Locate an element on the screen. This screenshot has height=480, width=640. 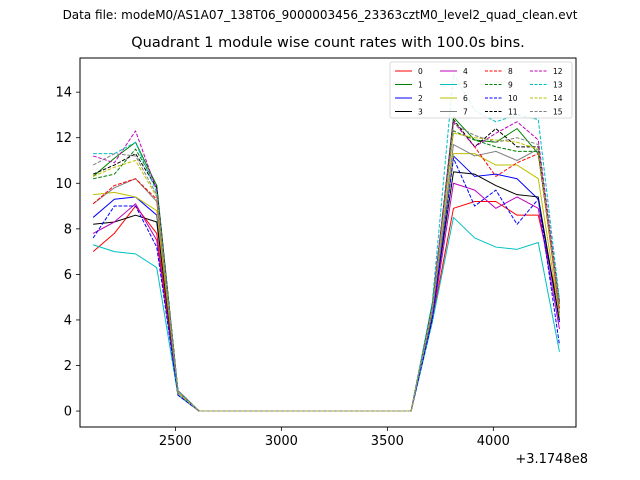
legend-label-11: 11 is located at coordinates (513, 112).